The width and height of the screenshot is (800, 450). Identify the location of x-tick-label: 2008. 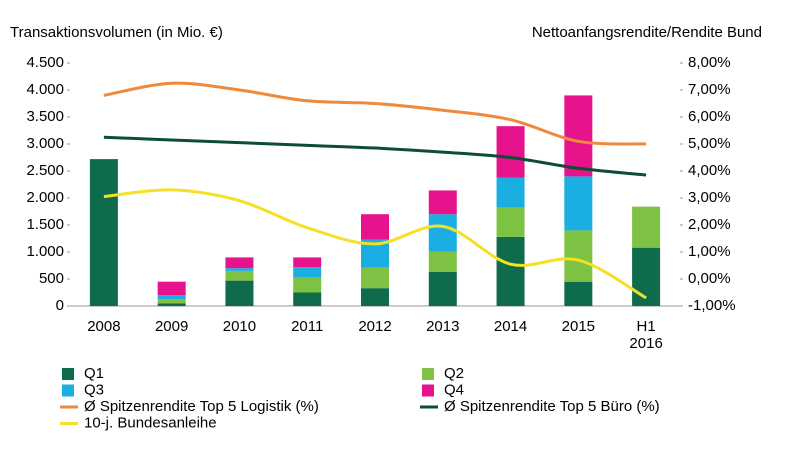
(104, 326).